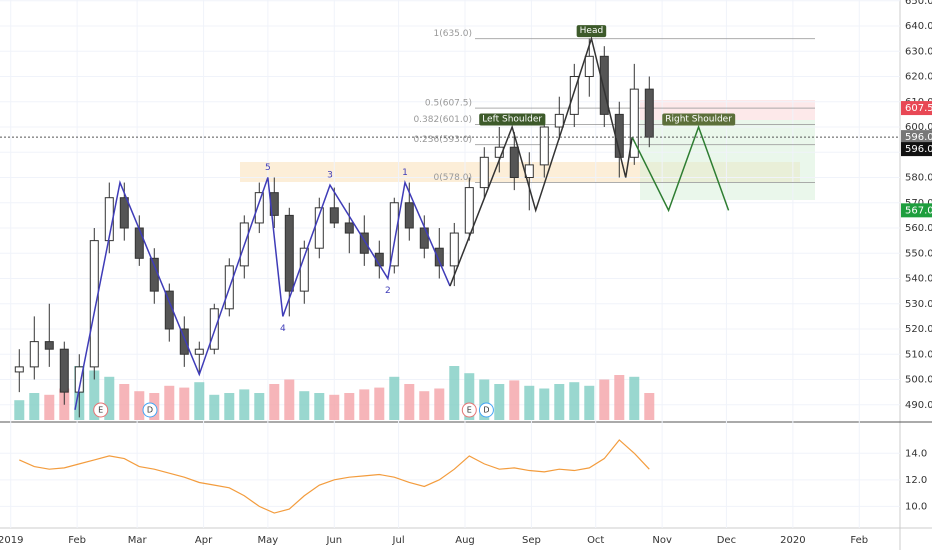 This screenshot has width=932, height=550. Describe the element at coordinates (268, 168) in the screenshot. I see `wave-label: 5` at that location.